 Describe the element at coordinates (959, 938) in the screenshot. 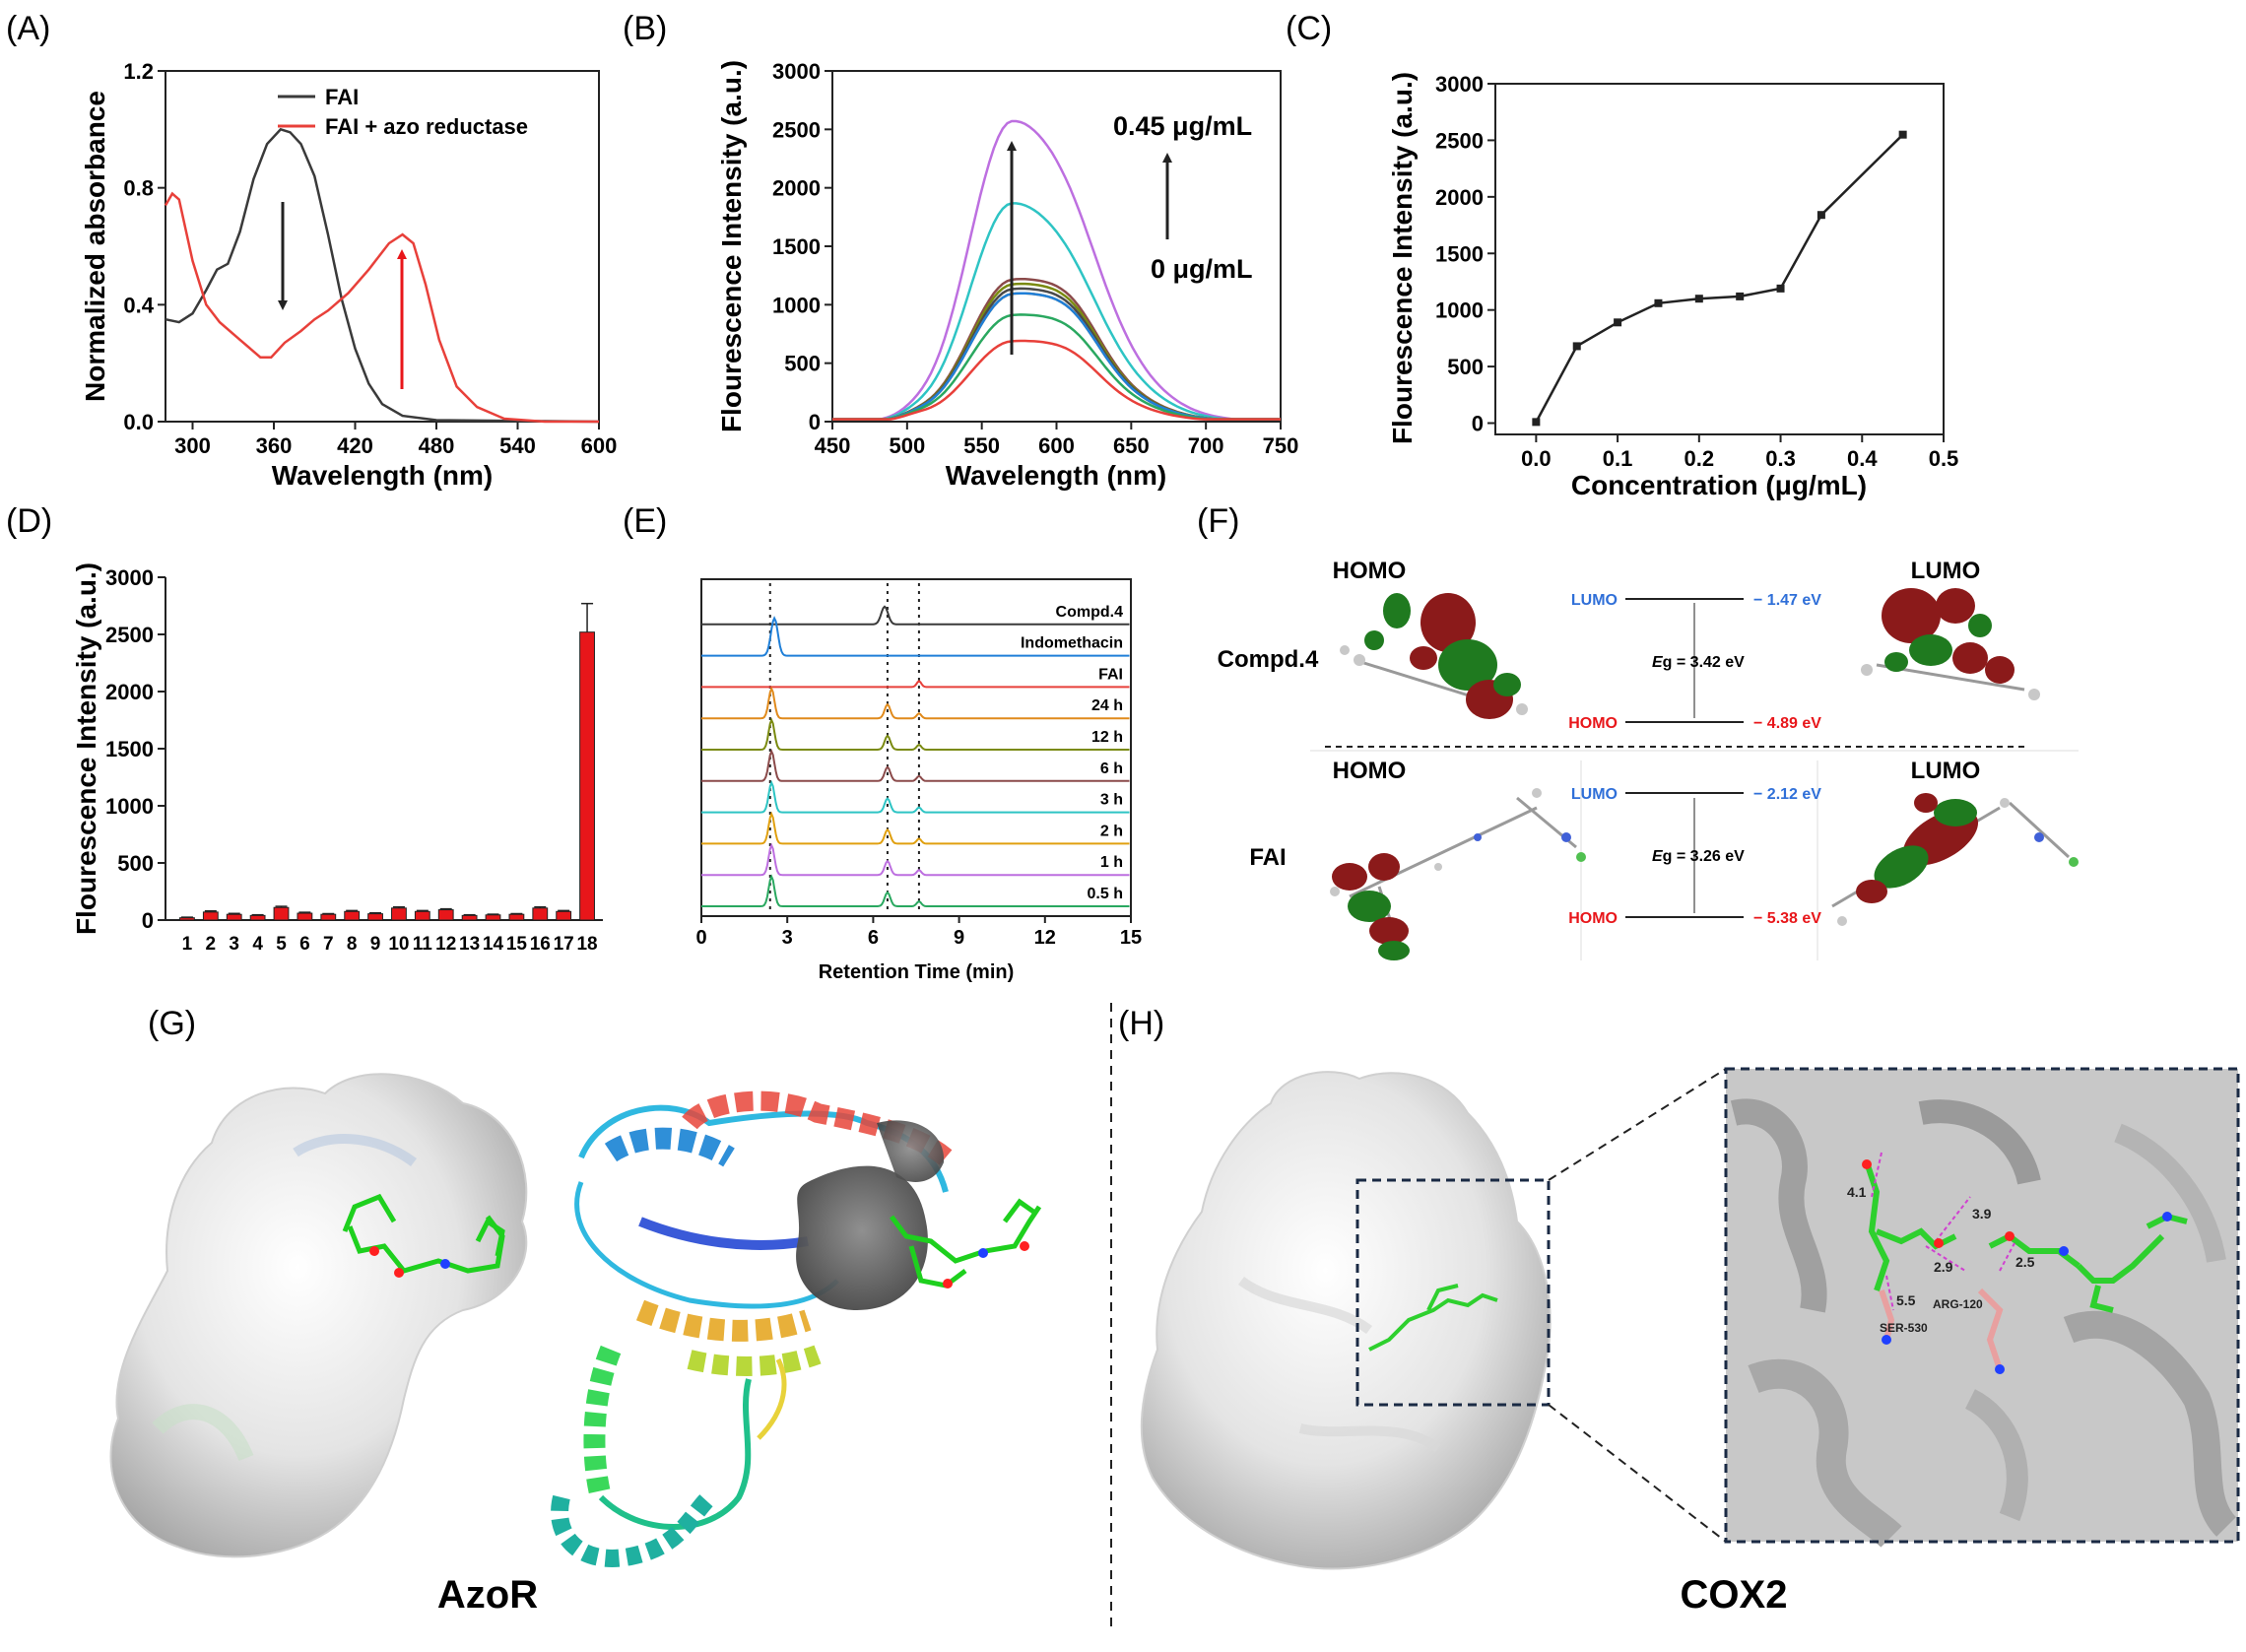

I see `xtick-label-3: 9` at that location.